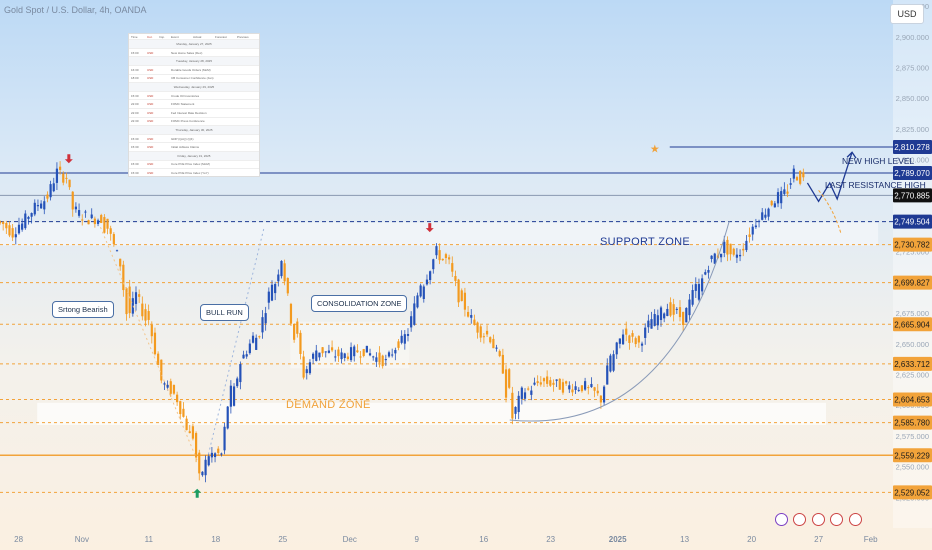 Image resolution: width=932 pixels, height=550 pixels. What do you see at coordinates (68, 159) in the screenshot?
I see `down-arrow-marker` at bounding box center [68, 159].